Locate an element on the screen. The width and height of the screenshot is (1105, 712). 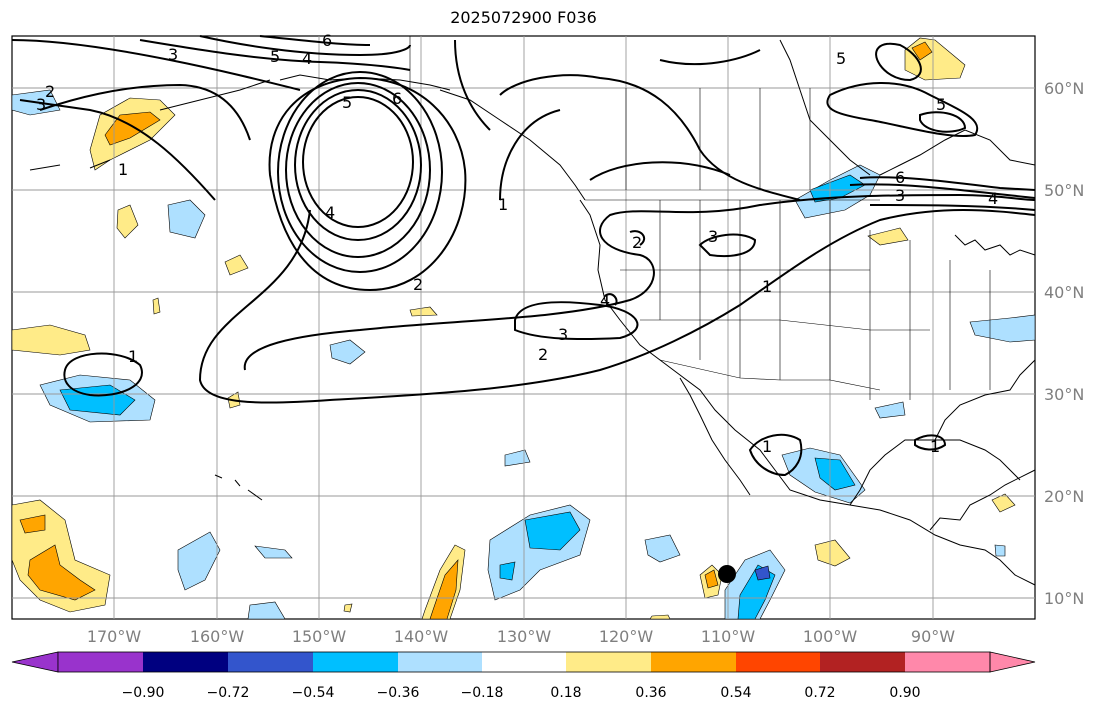
map-title: 2025072900 F036 is located at coordinates (523, 17).